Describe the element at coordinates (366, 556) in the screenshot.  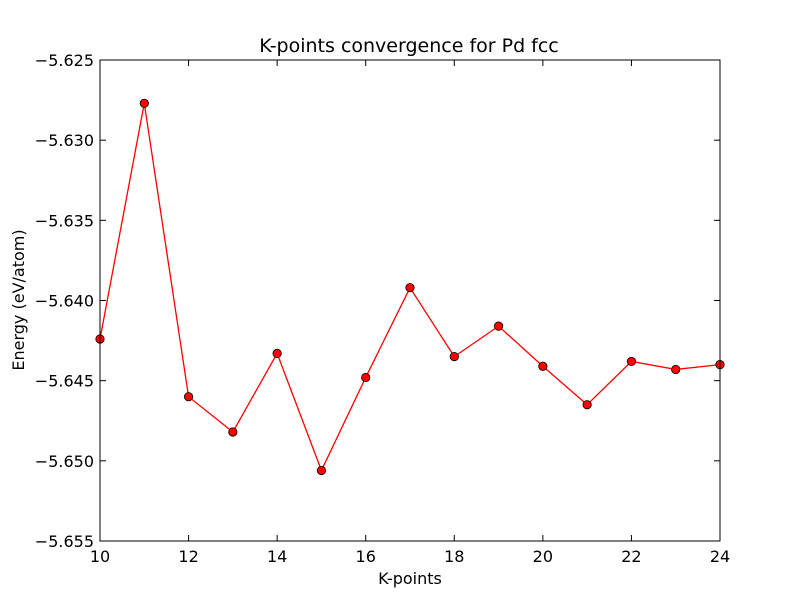
I see `x-tick-label: 16` at that location.